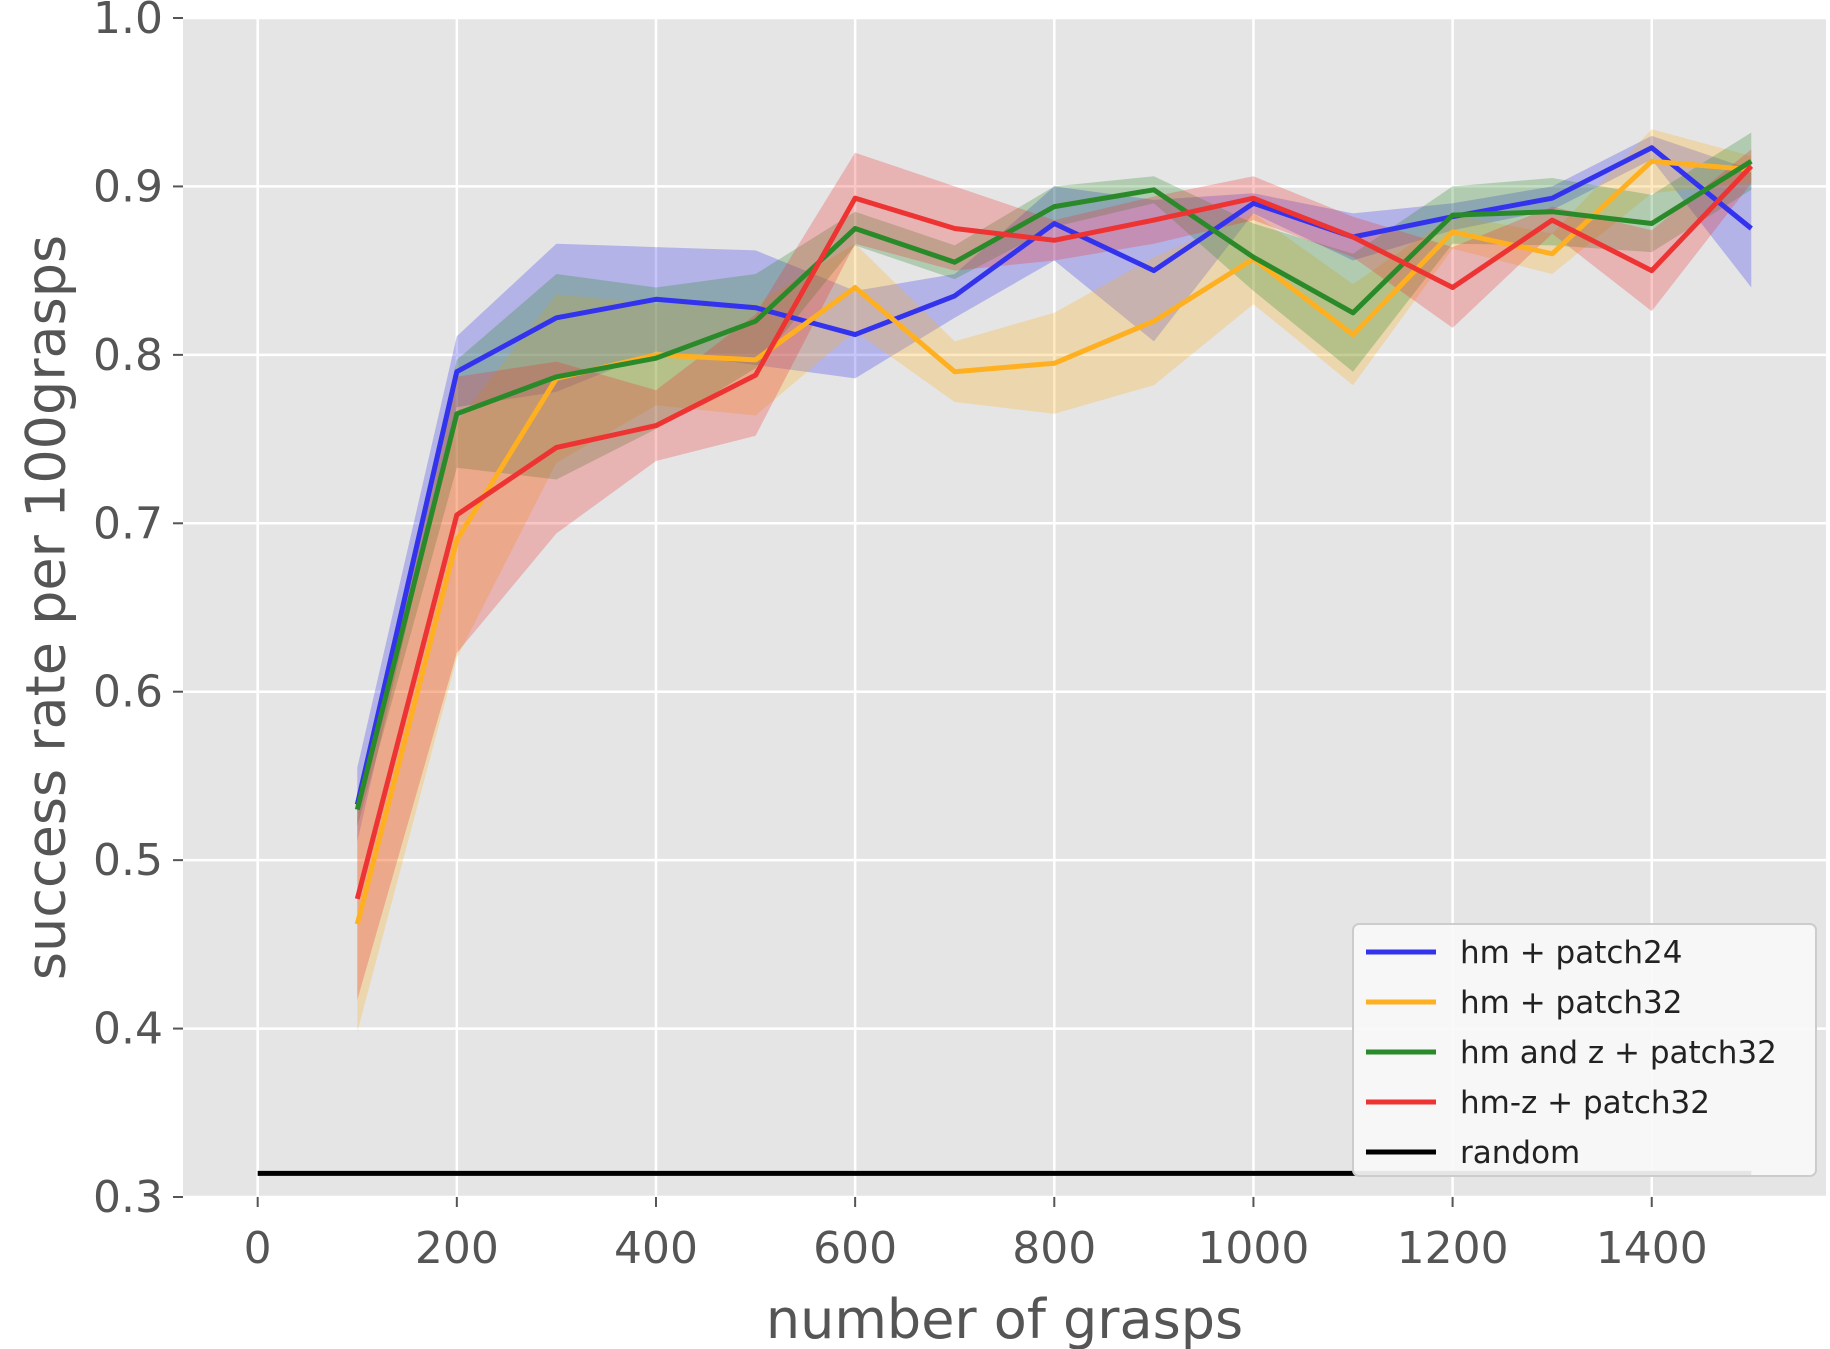  What do you see at coordinates (1253, 1248) in the screenshot?
I see `x-tick-label: 1000` at bounding box center [1253, 1248].